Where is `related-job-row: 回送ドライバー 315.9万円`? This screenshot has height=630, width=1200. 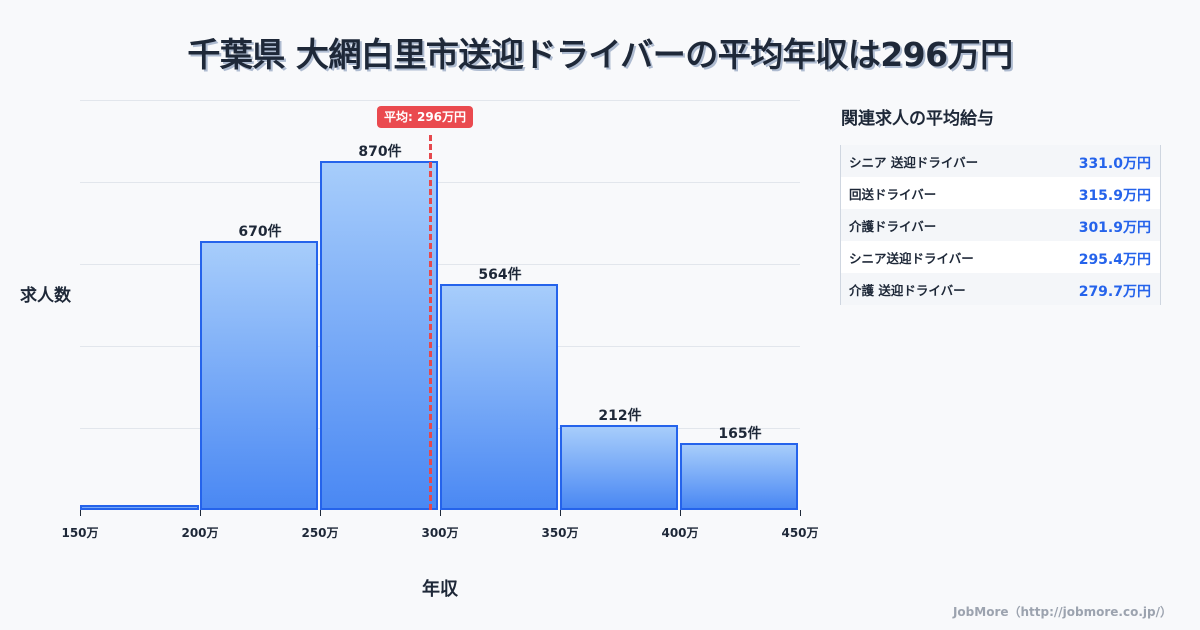 related-job-row: 回送ドライバー 315.9万円 is located at coordinates (1000, 193).